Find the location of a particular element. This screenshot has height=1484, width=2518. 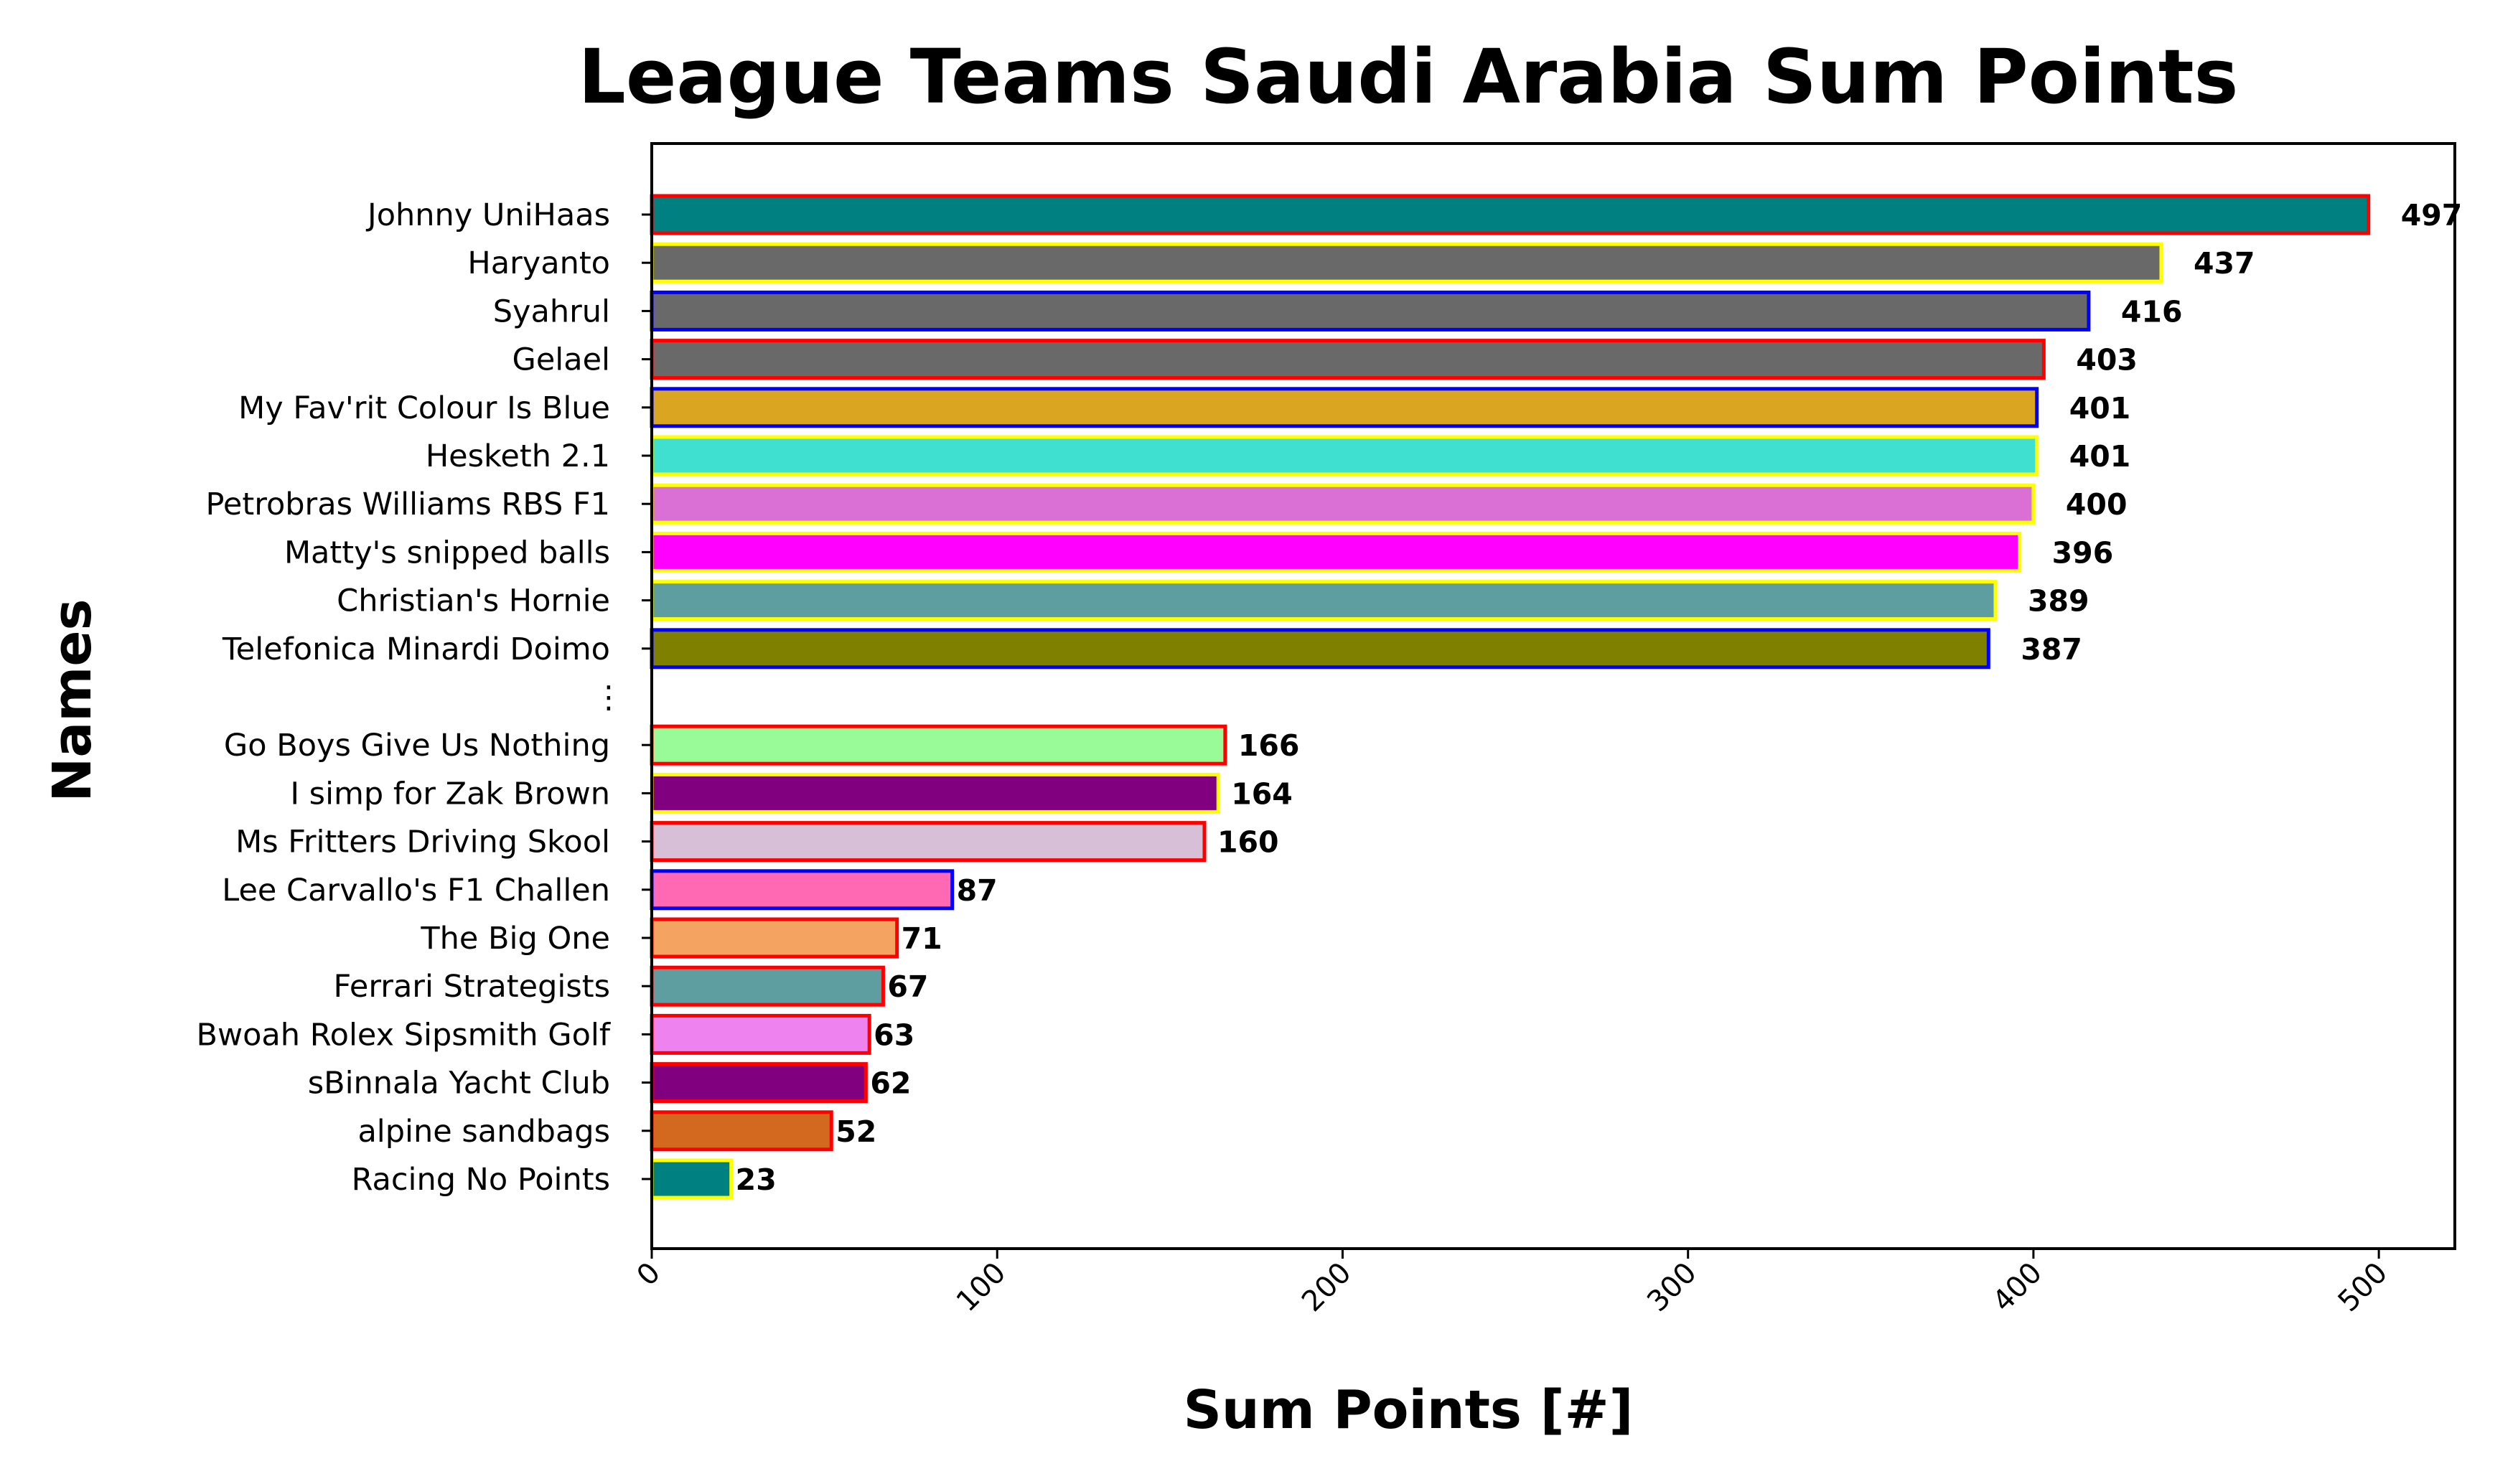

bar-value-label: 387 is located at coordinates (2052, 649).